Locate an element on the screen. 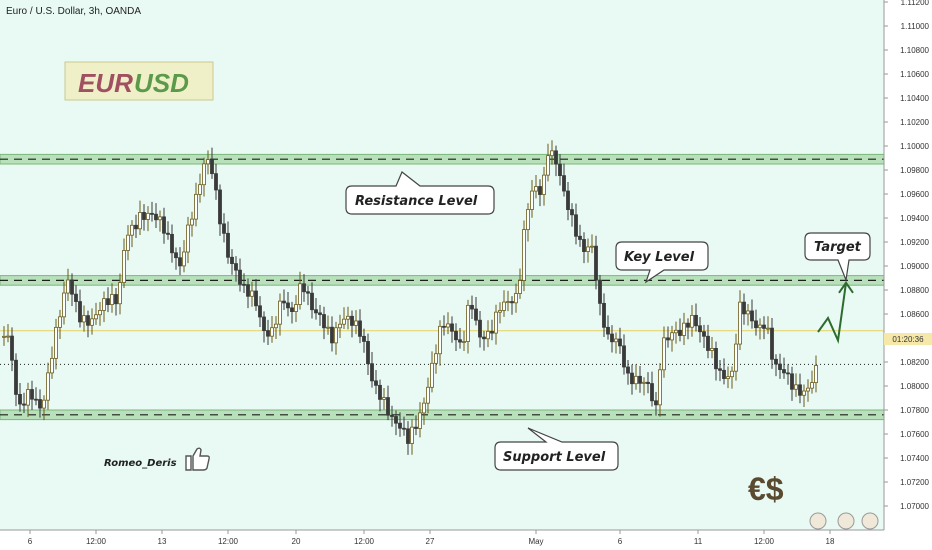  resistance-callout: Resistance Level is located at coordinates (420, 193).